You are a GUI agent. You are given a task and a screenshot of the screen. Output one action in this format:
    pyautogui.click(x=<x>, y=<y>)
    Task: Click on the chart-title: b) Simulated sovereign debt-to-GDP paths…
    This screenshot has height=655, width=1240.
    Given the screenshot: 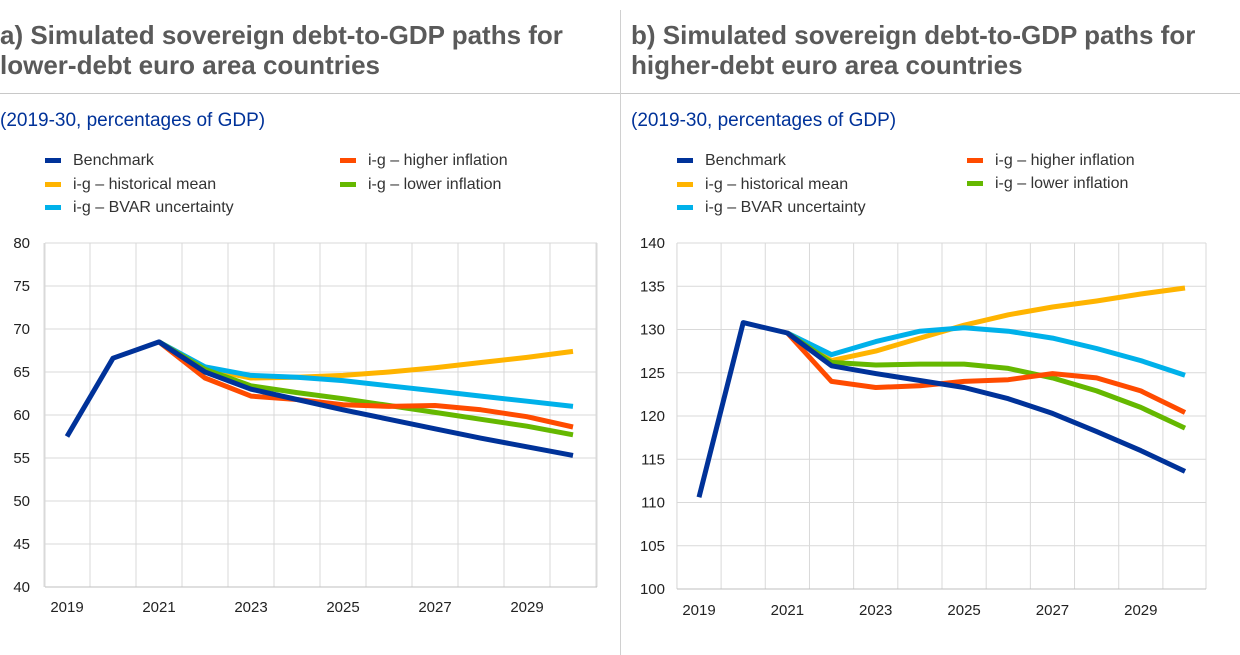 What is the action you would take?
    pyautogui.click(x=913, y=50)
    